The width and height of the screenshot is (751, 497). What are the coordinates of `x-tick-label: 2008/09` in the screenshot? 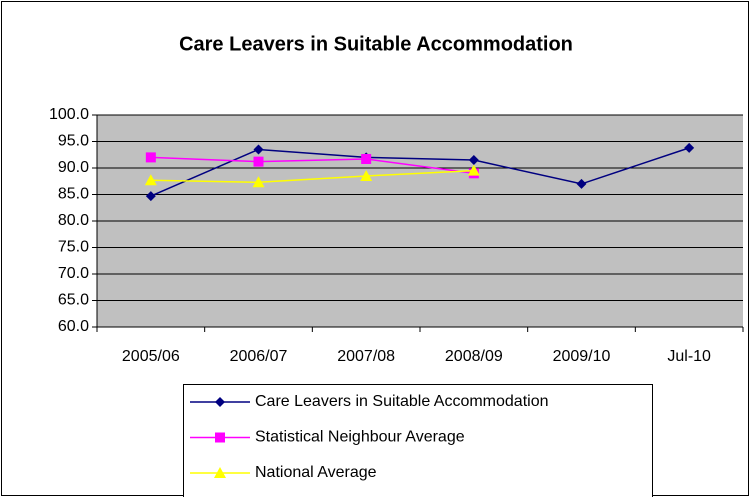 It's located at (474, 356).